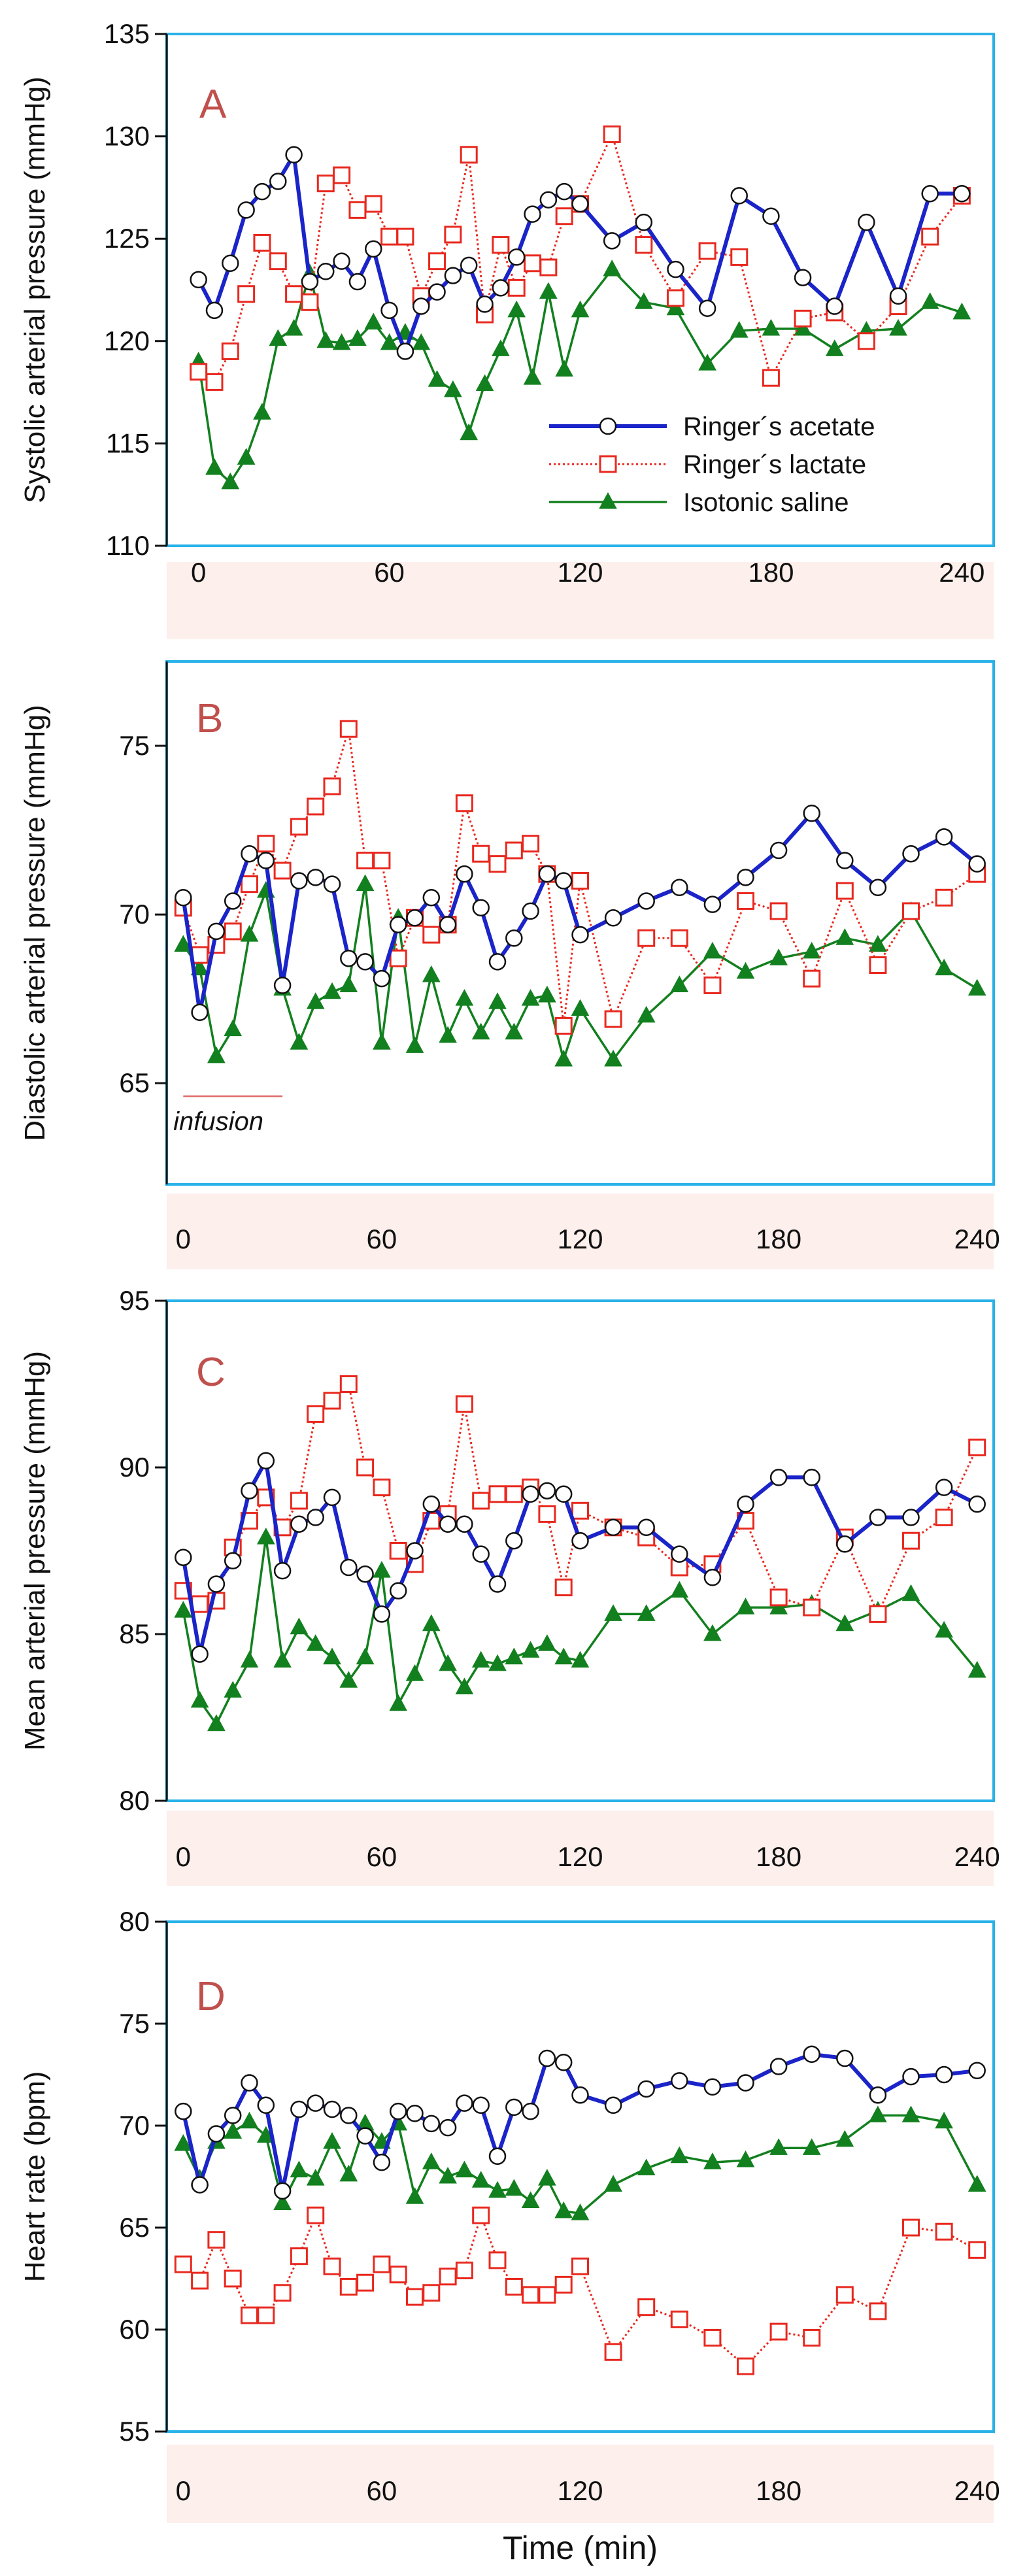 The width and height of the screenshot is (1010, 2576). I want to click on y-tick-label: 65, so click(134, 1082).